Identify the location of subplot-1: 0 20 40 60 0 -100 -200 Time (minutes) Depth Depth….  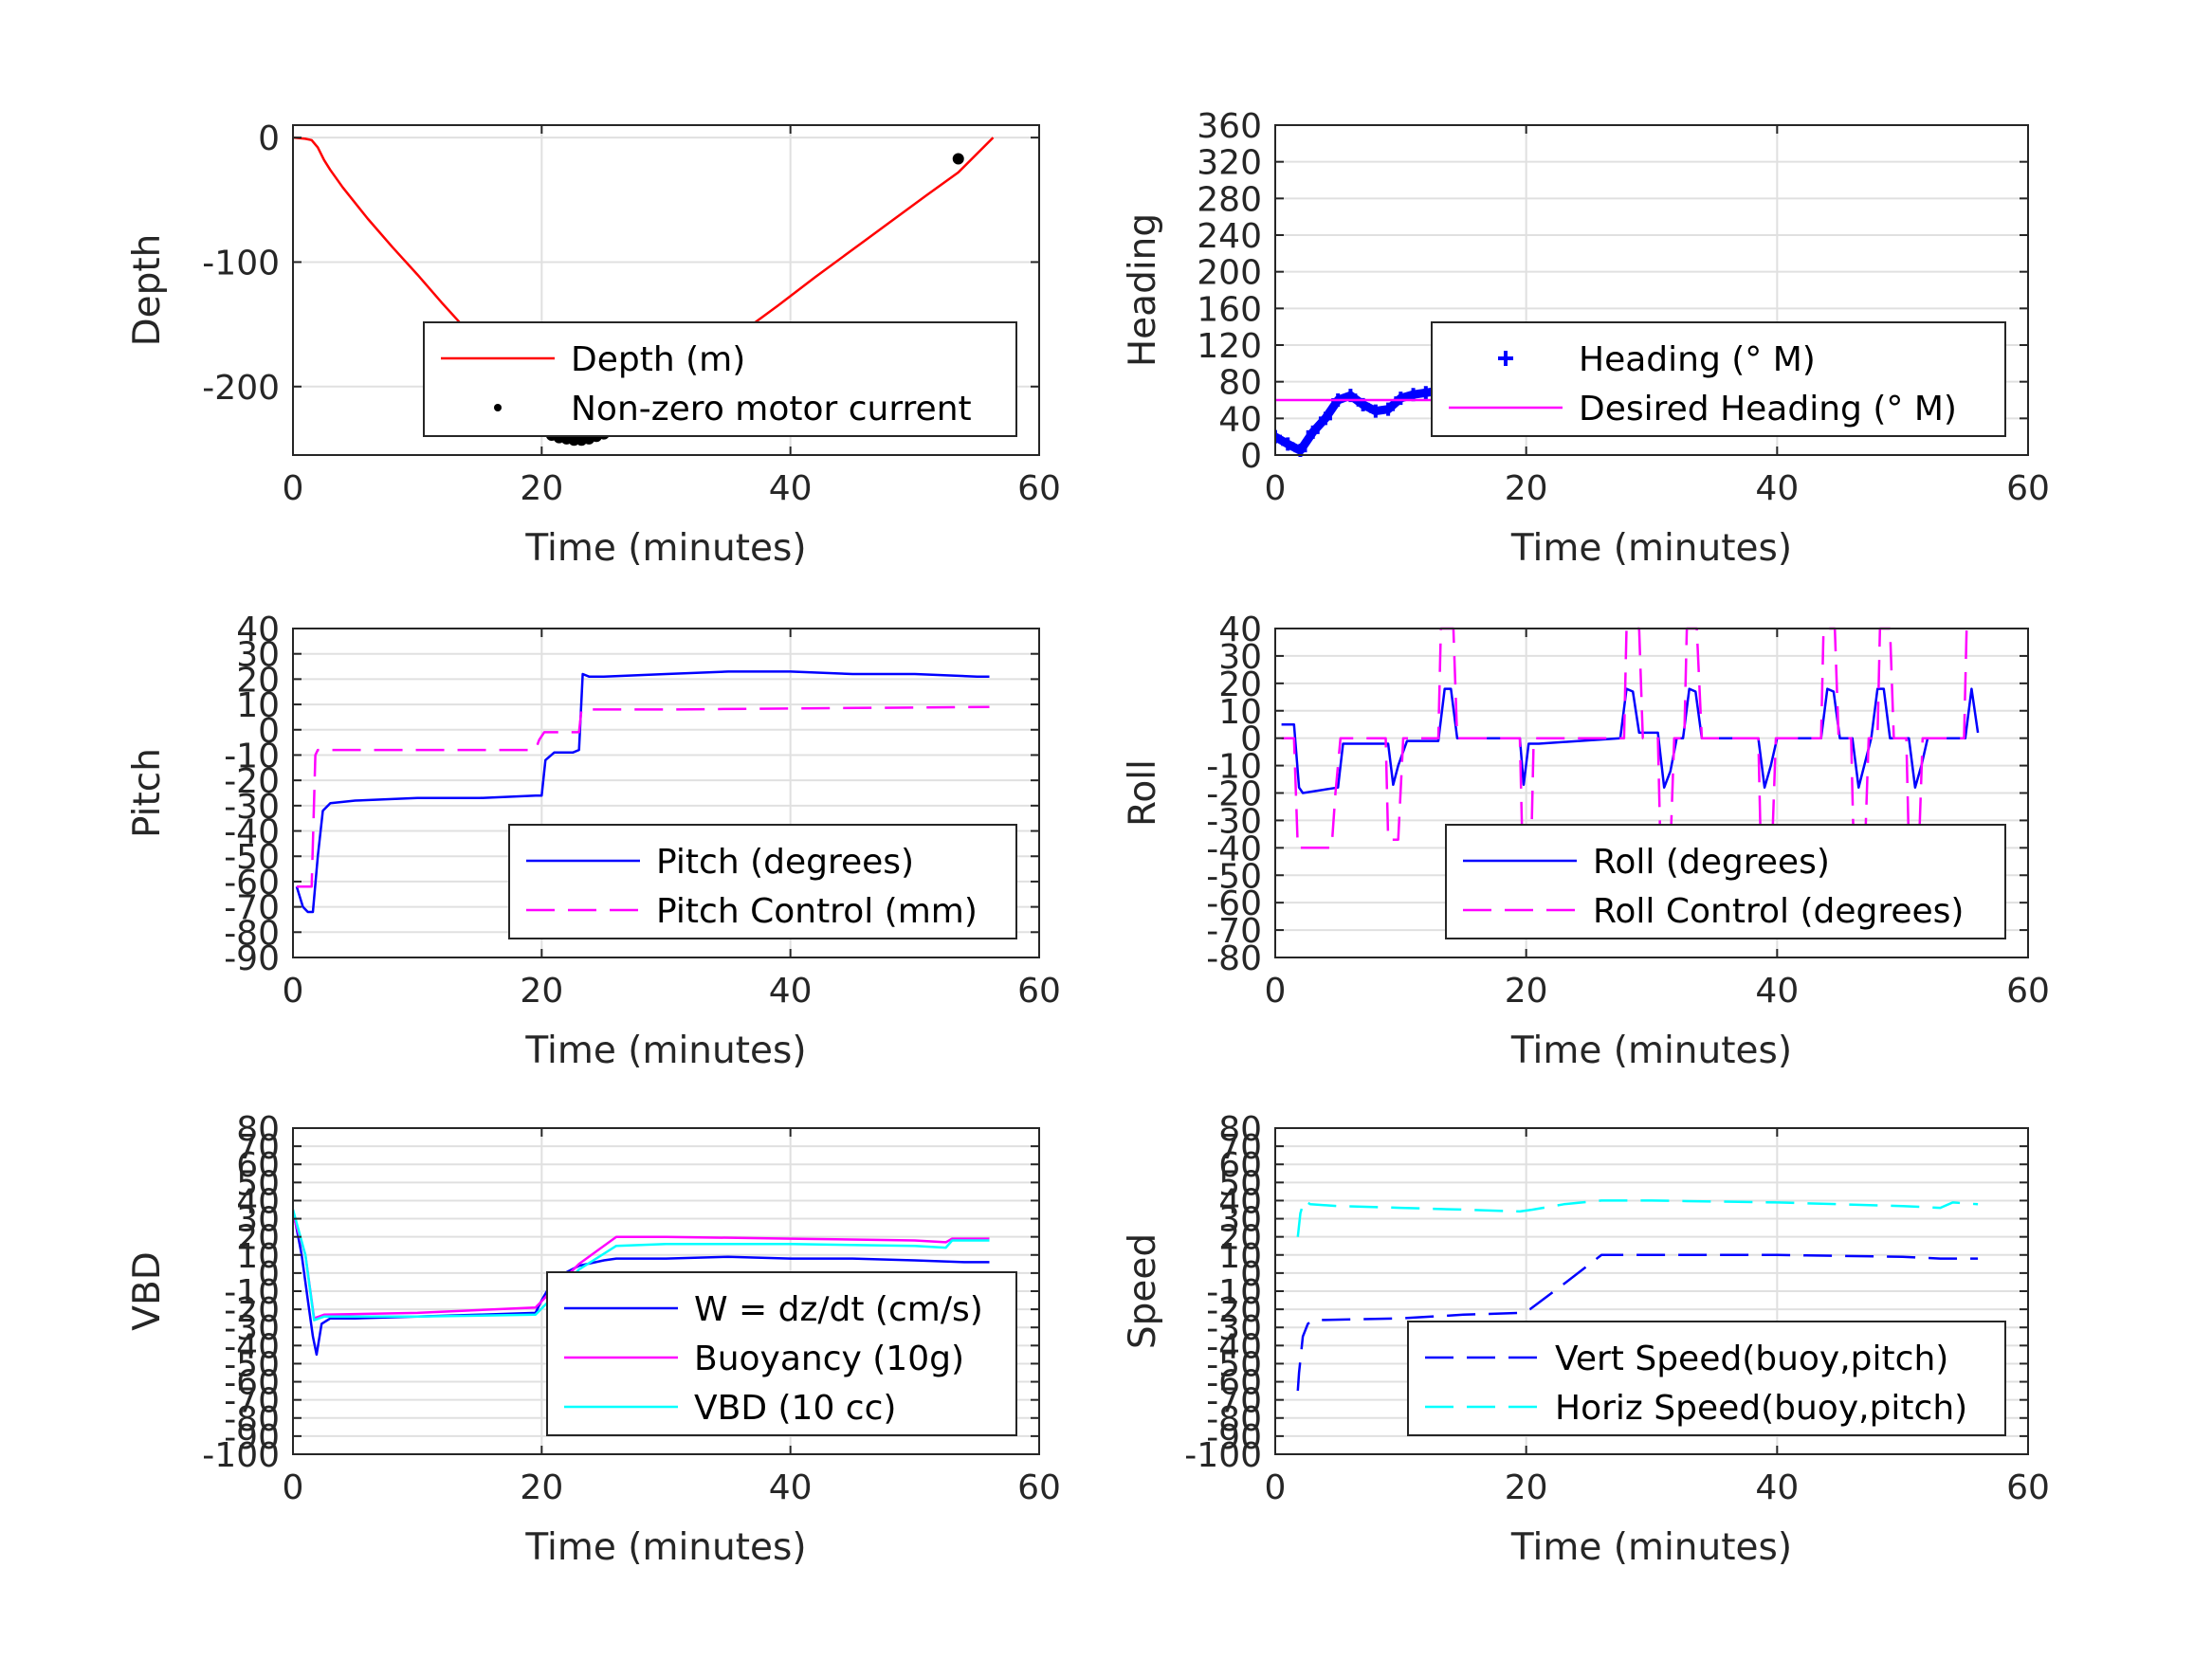
(593, 344).